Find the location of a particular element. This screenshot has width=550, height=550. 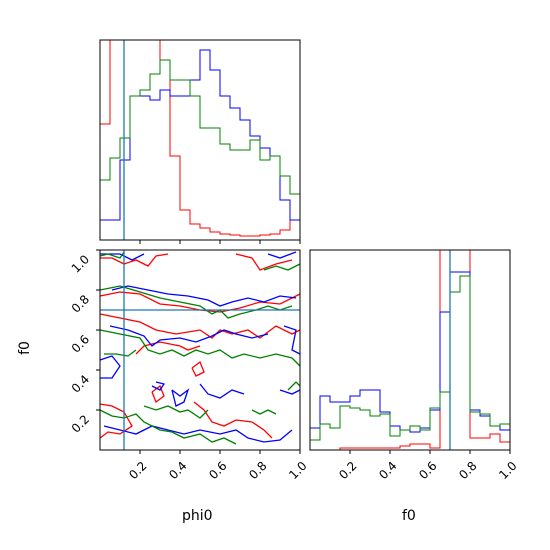

f0-hist-frame is located at coordinates (410, 350).